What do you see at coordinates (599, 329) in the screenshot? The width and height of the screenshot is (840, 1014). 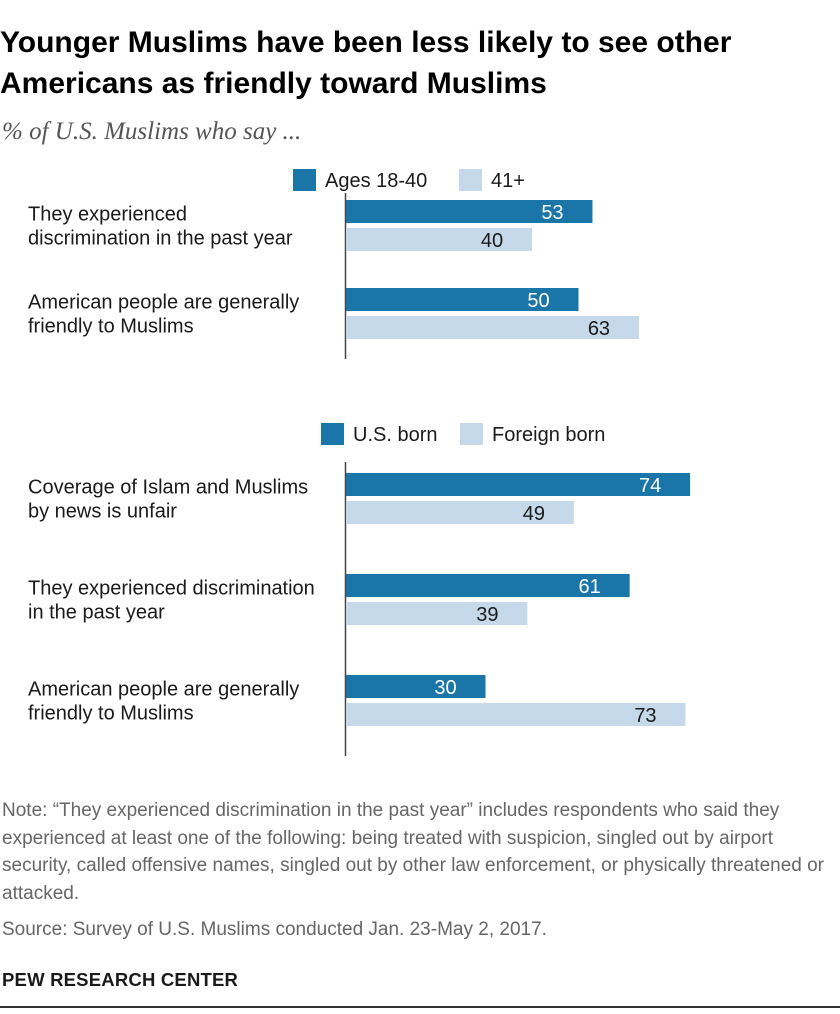 I see `value-label: 63` at bounding box center [599, 329].